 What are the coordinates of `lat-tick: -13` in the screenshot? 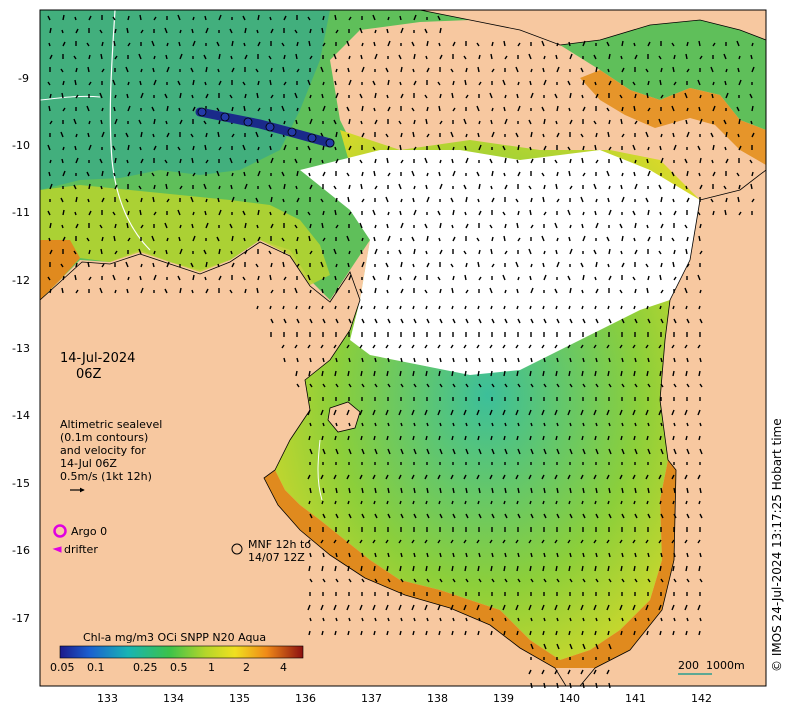 It's located at (21, 348).